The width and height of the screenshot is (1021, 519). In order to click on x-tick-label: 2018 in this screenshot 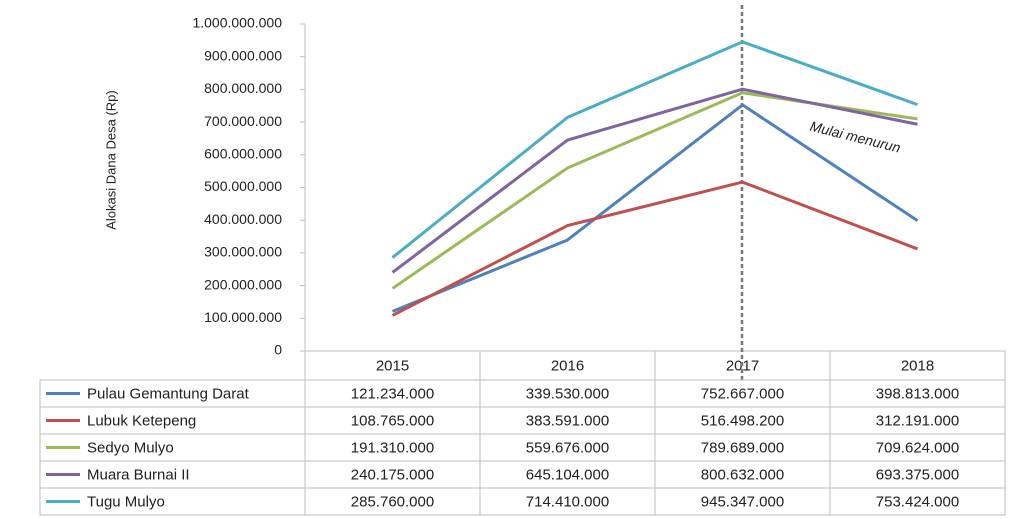, I will do `click(917, 365)`.